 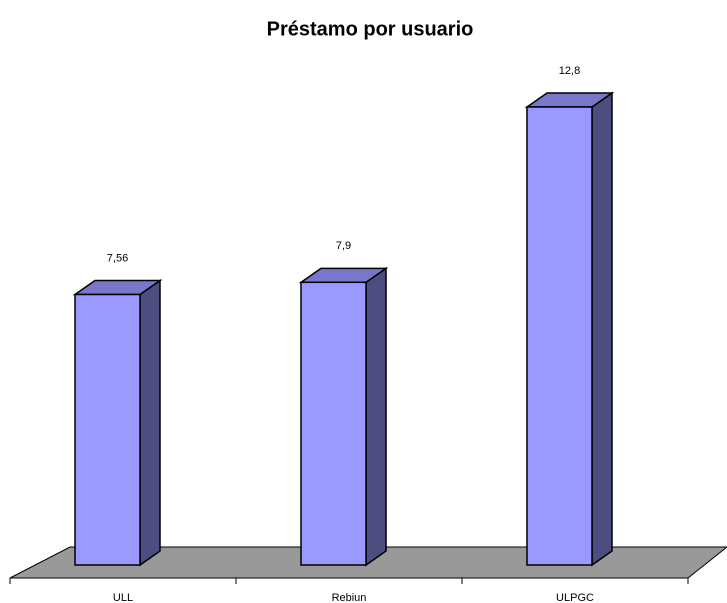 What do you see at coordinates (343, 246) in the screenshot?
I see `value-label: 7,9` at bounding box center [343, 246].